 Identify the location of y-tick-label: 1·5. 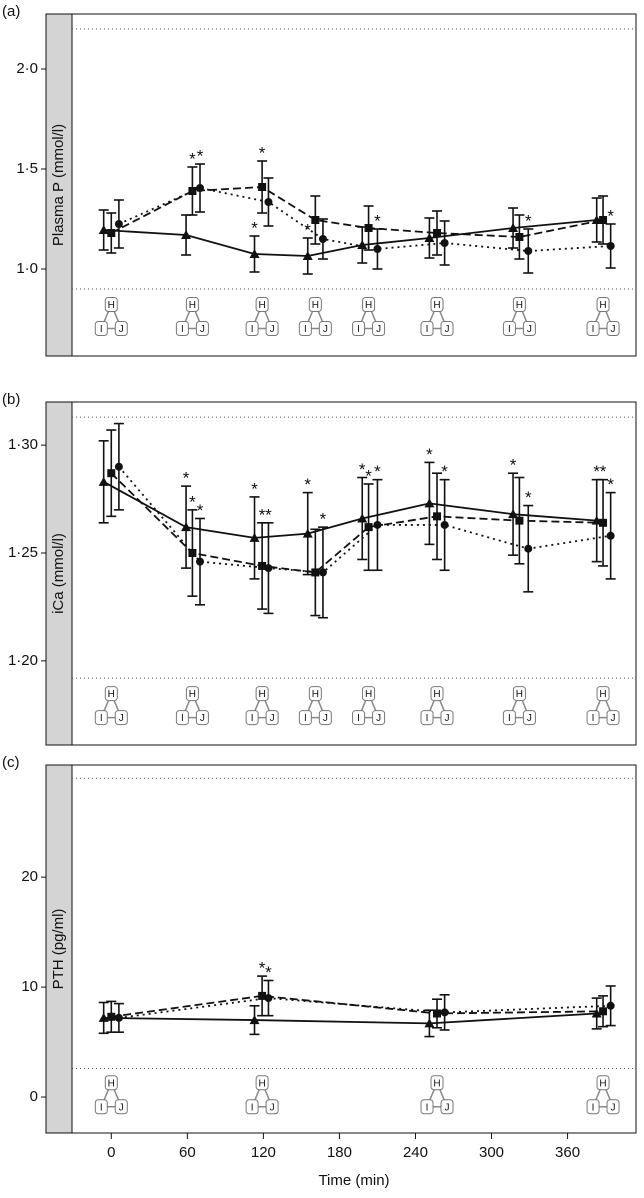
(27, 168).